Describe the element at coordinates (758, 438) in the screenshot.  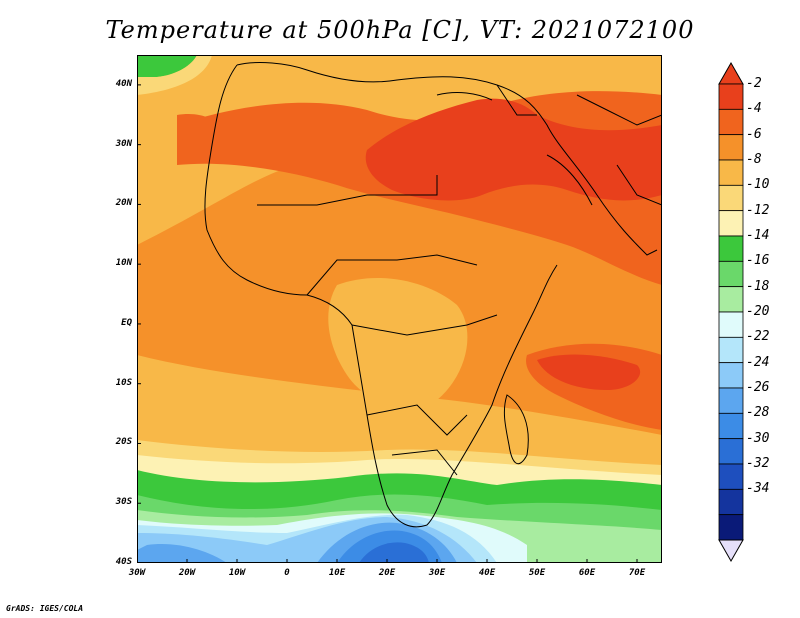
I see `colorbar-label: -30` at that location.